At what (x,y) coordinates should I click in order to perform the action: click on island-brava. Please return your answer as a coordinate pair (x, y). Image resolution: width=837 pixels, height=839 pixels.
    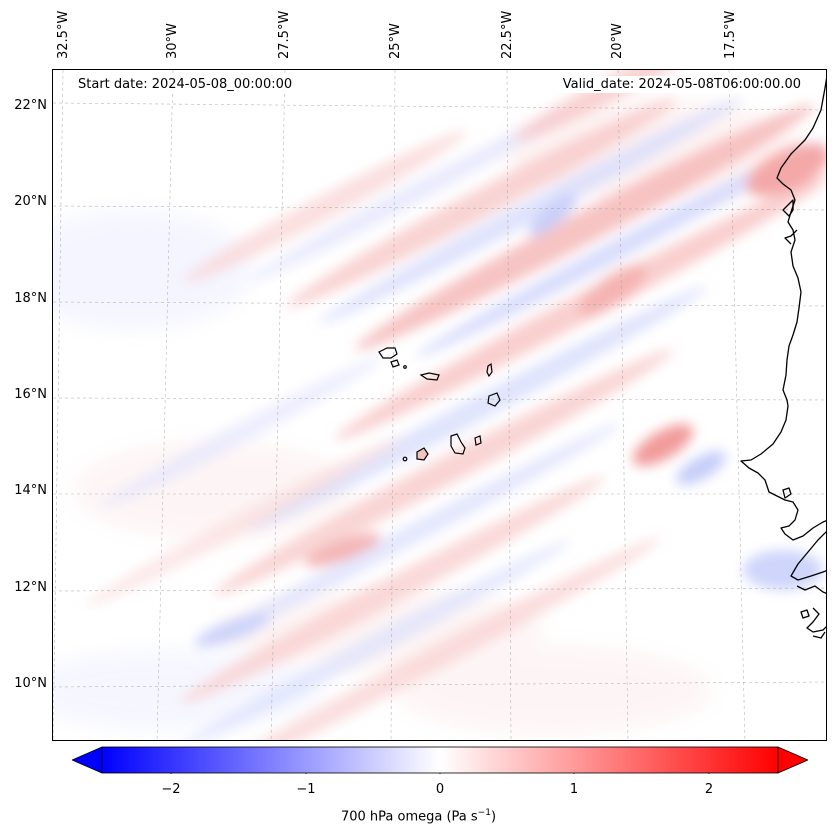
    Looking at the image, I should click on (405, 459).